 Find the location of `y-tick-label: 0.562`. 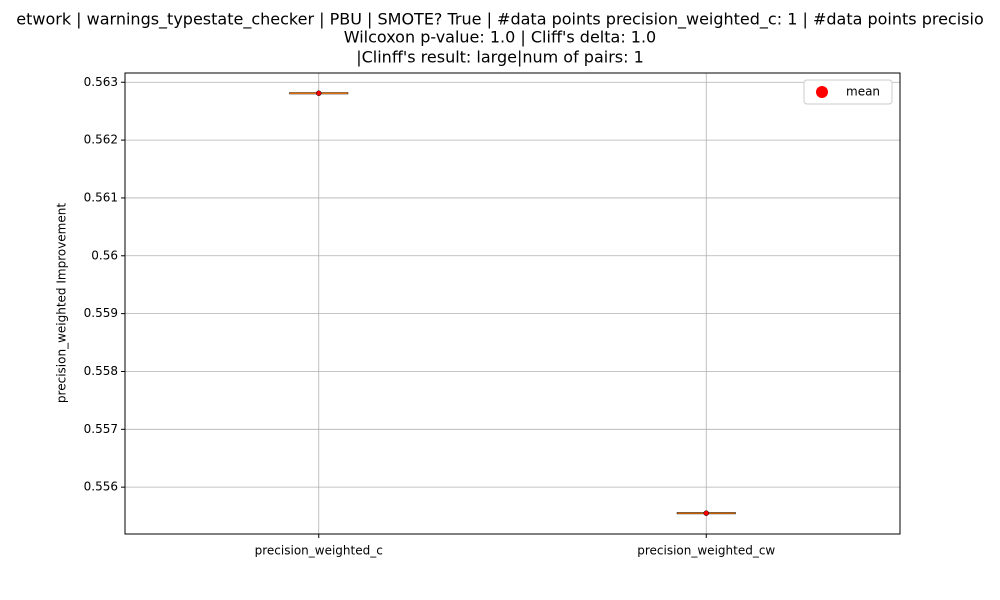

y-tick-label: 0.562 is located at coordinates (101, 140).